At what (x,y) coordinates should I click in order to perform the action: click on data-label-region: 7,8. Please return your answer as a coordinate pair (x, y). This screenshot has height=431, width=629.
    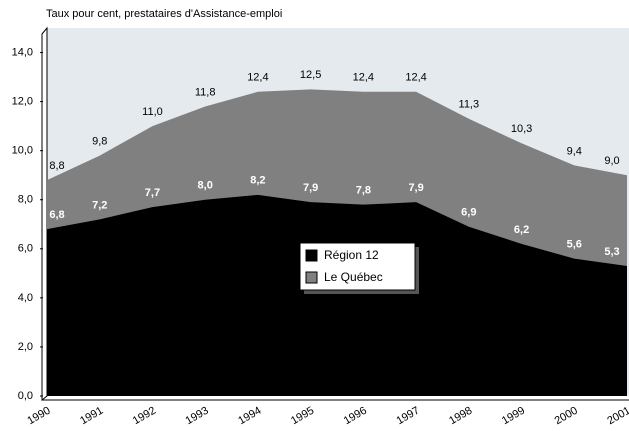
    Looking at the image, I should click on (363, 191).